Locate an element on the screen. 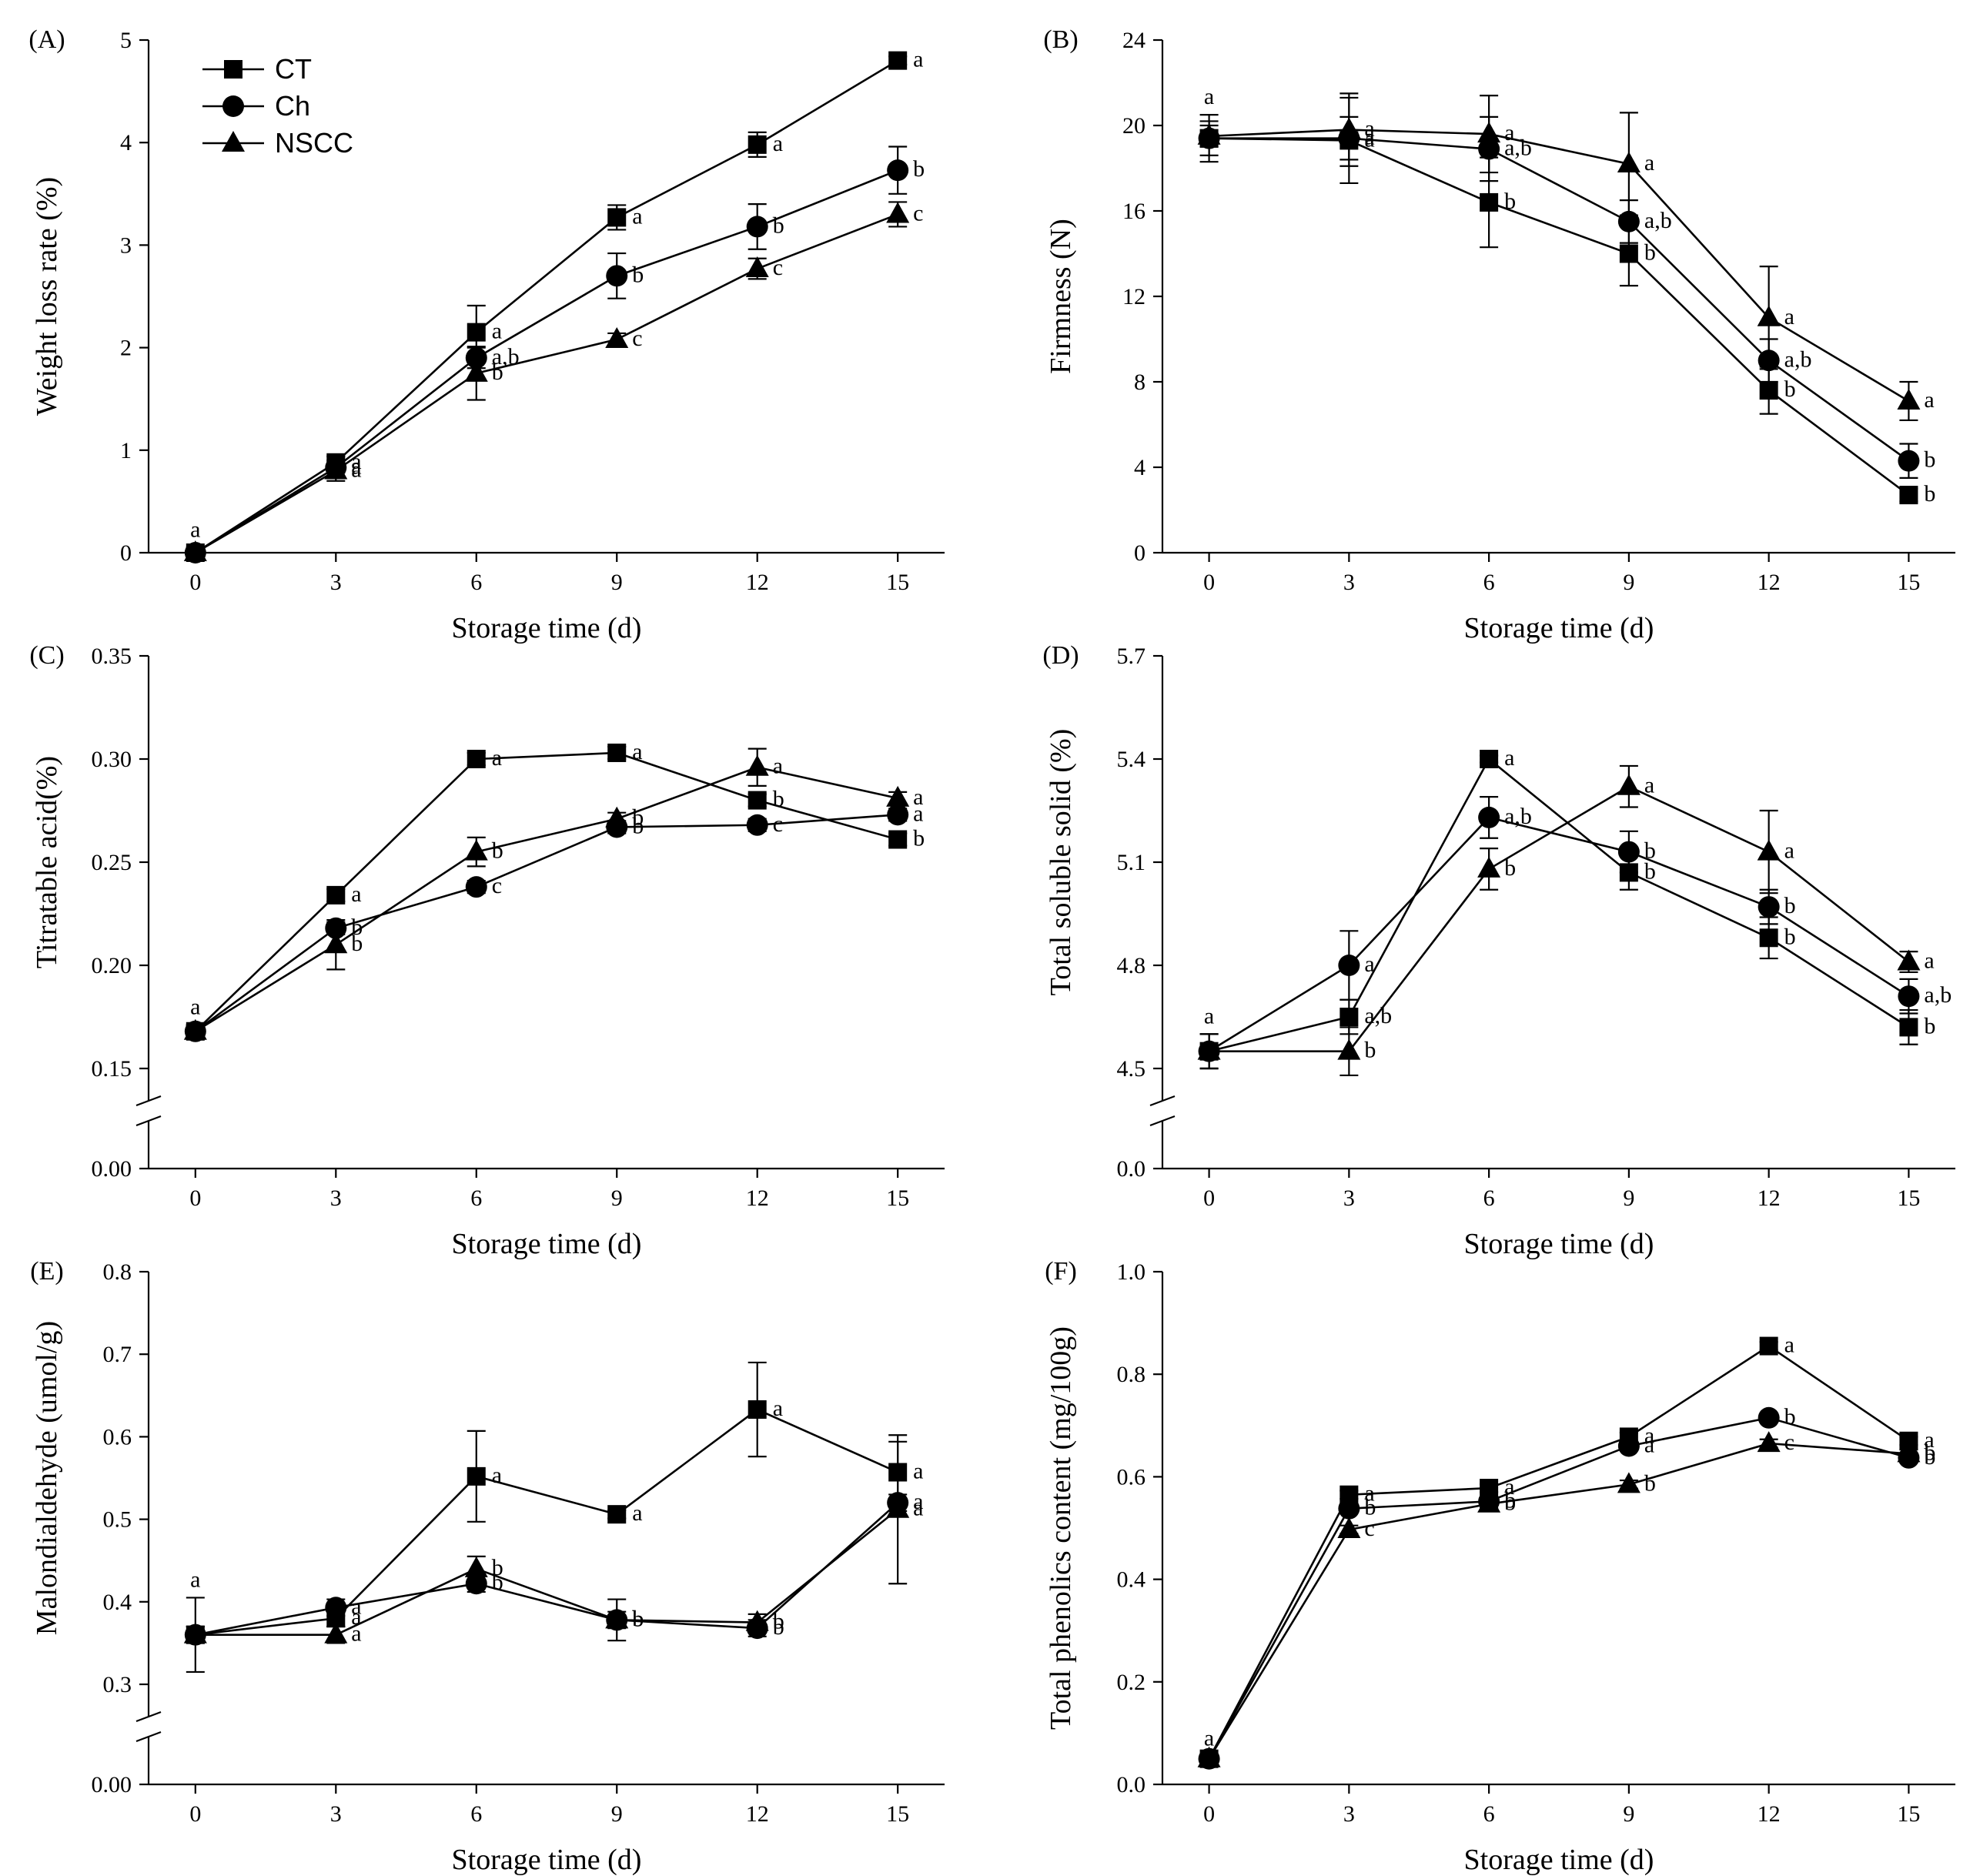 The image size is (1980, 1876). panel-label: (A) is located at coordinates (46, 39).